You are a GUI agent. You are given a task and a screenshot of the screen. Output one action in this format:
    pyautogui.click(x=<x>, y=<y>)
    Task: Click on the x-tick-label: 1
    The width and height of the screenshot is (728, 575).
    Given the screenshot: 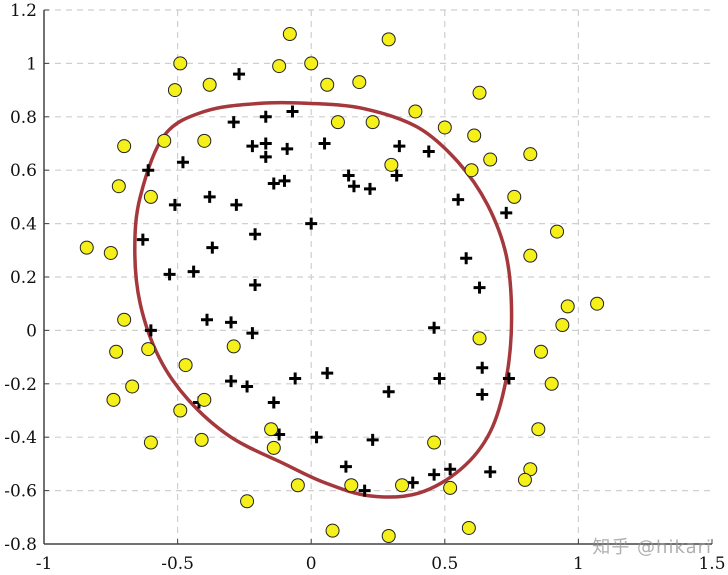 What is the action you would take?
    pyautogui.click(x=578, y=564)
    